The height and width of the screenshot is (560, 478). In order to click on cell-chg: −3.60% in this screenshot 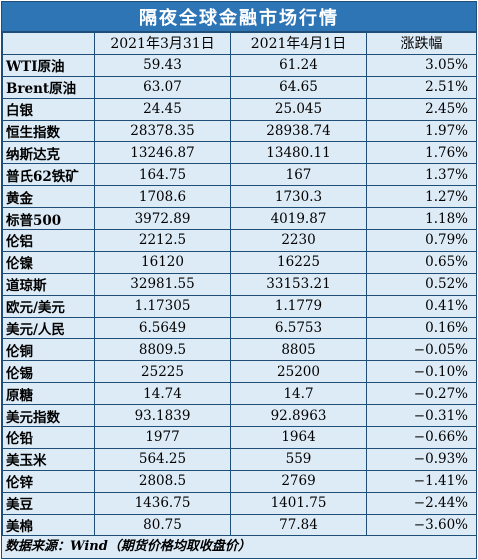, I will do `click(421, 525)`.